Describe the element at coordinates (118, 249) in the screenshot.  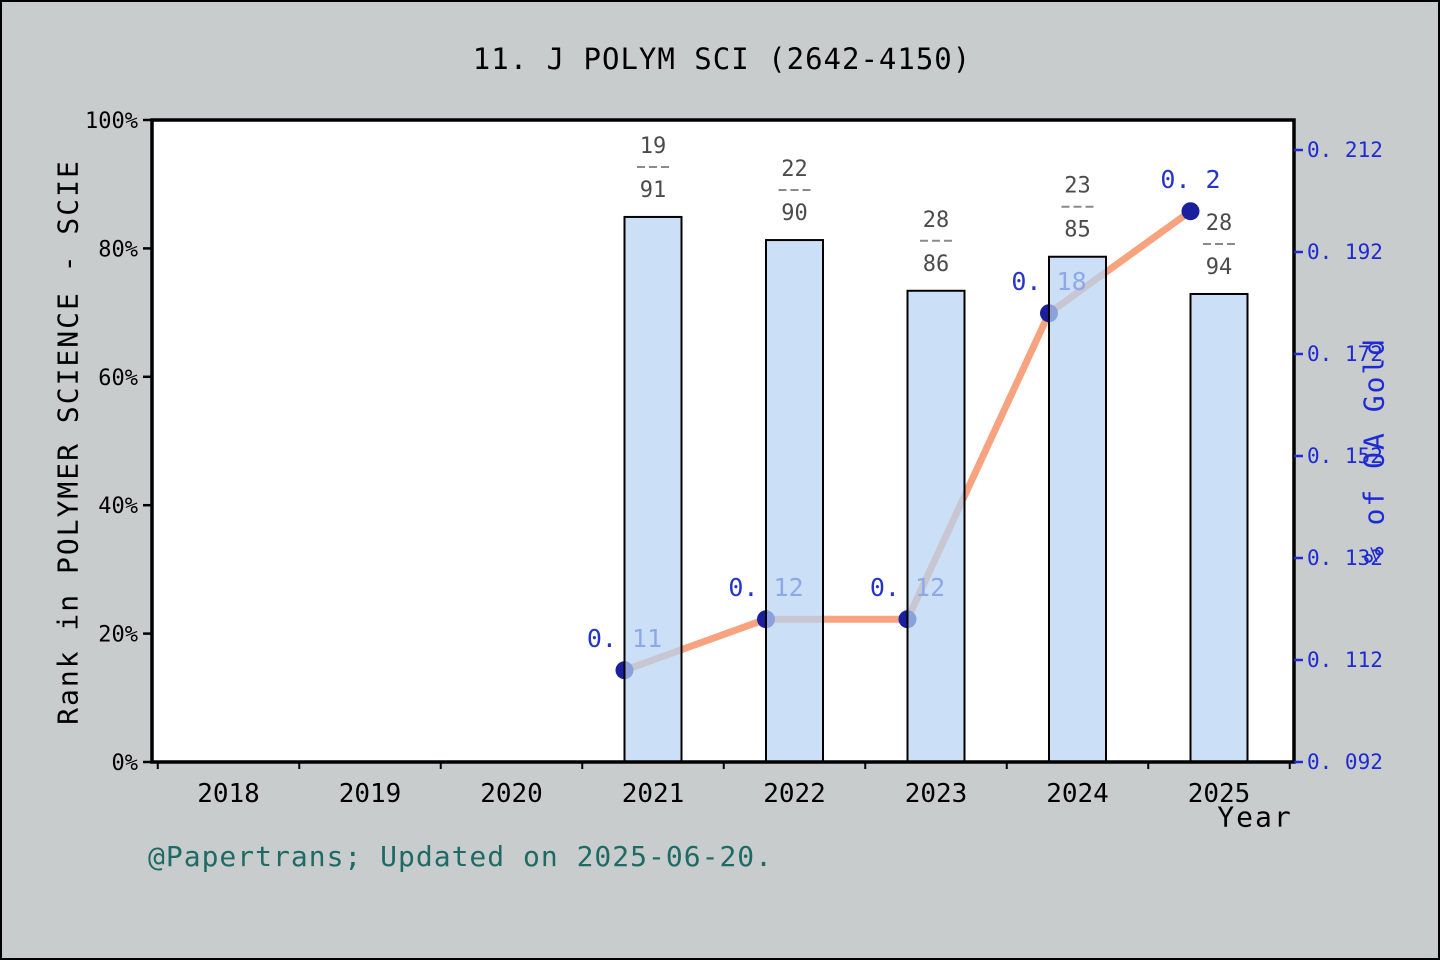
I see `y-left-tick-label: 80%` at that location.